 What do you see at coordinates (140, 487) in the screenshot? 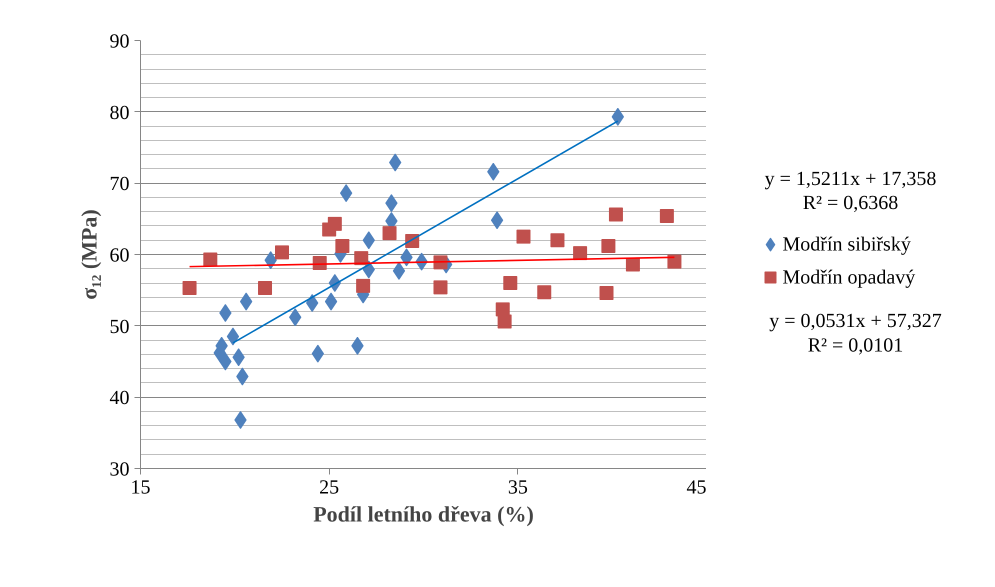
I see `x-tick-label: 15` at bounding box center [140, 487].